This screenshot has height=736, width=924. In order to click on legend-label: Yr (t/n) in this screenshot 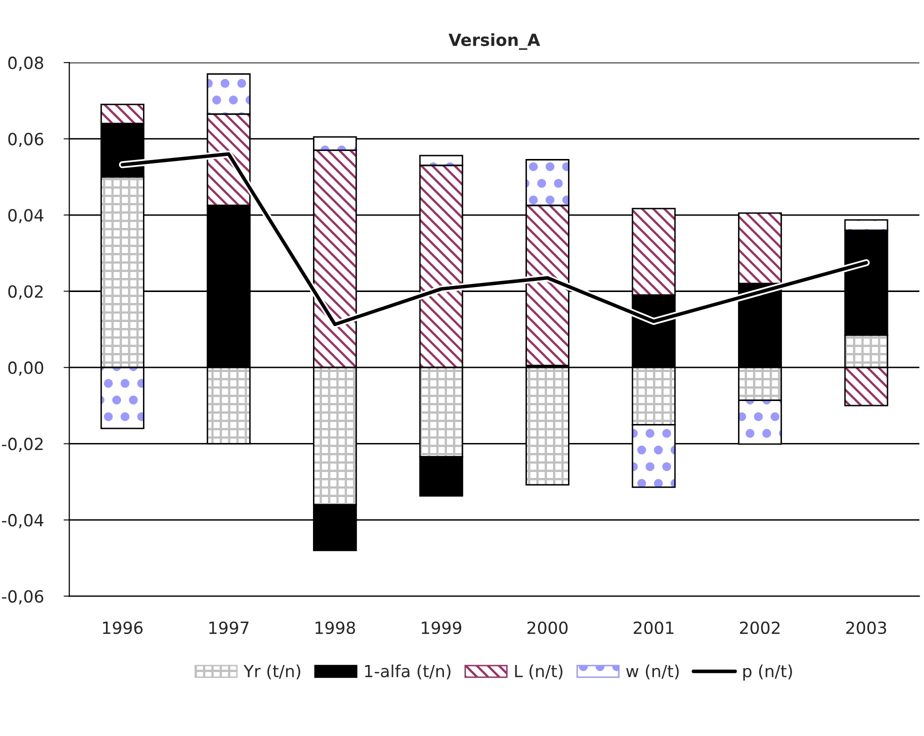, I will do `click(272, 672)`.